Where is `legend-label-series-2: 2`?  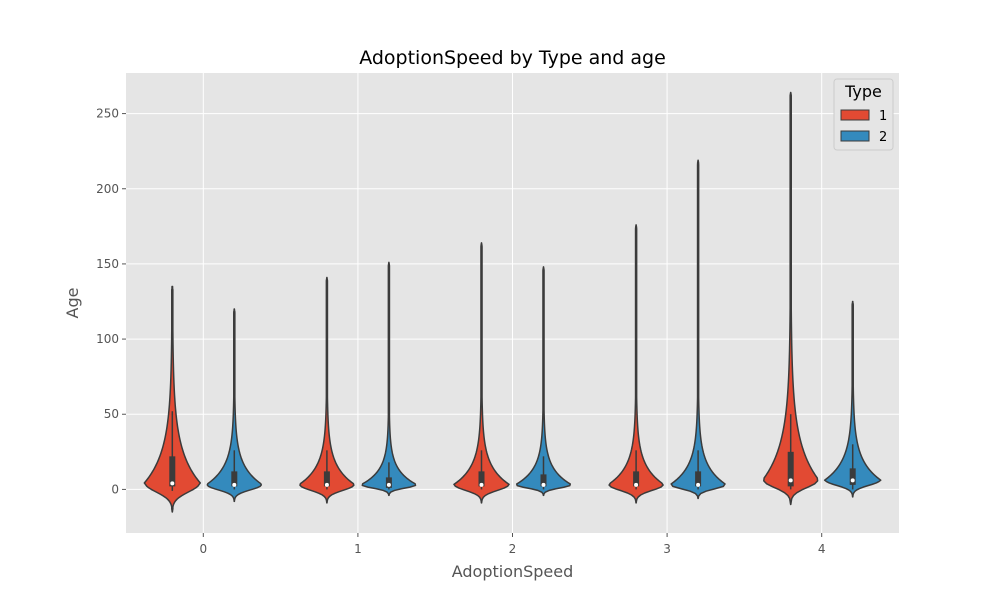
legend-label-series-2: 2 is located at coordinates (883, 137).